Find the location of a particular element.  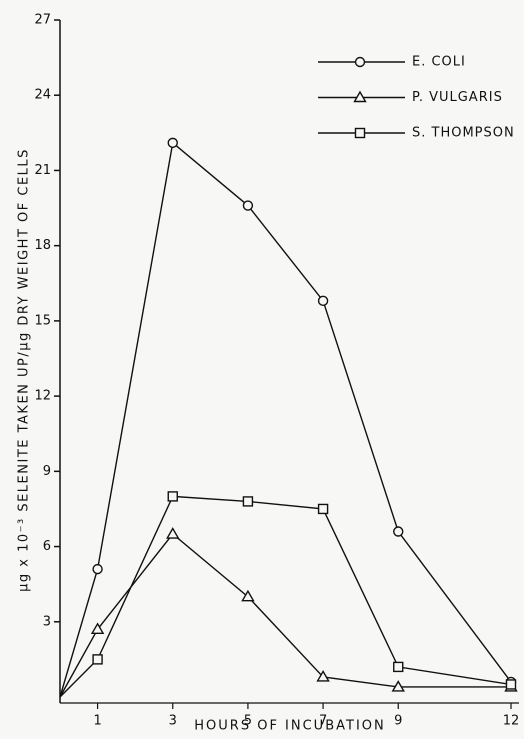

y-tick-label: 18 is located at coordinates (42, 245).